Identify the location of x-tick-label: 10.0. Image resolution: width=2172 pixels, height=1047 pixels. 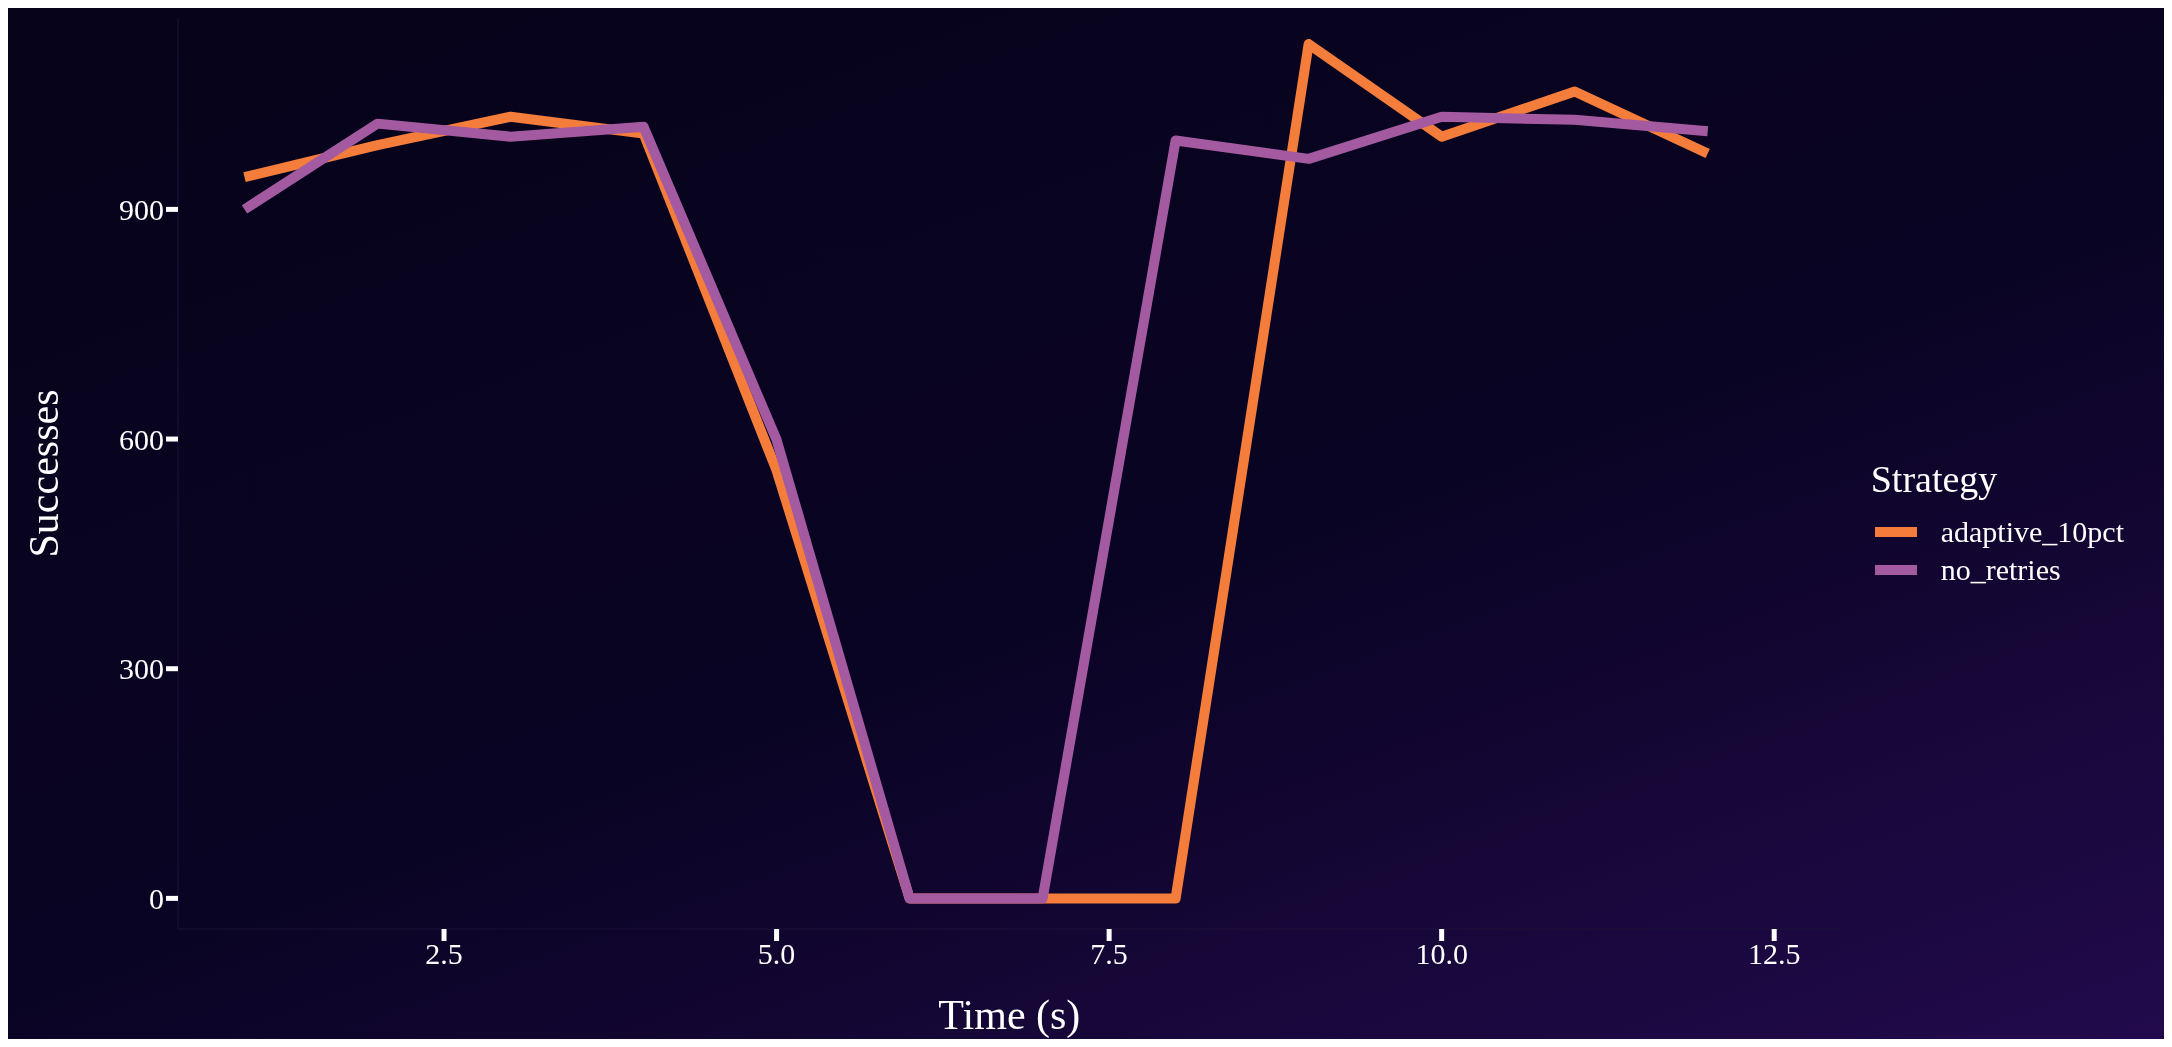
(1441, 954).